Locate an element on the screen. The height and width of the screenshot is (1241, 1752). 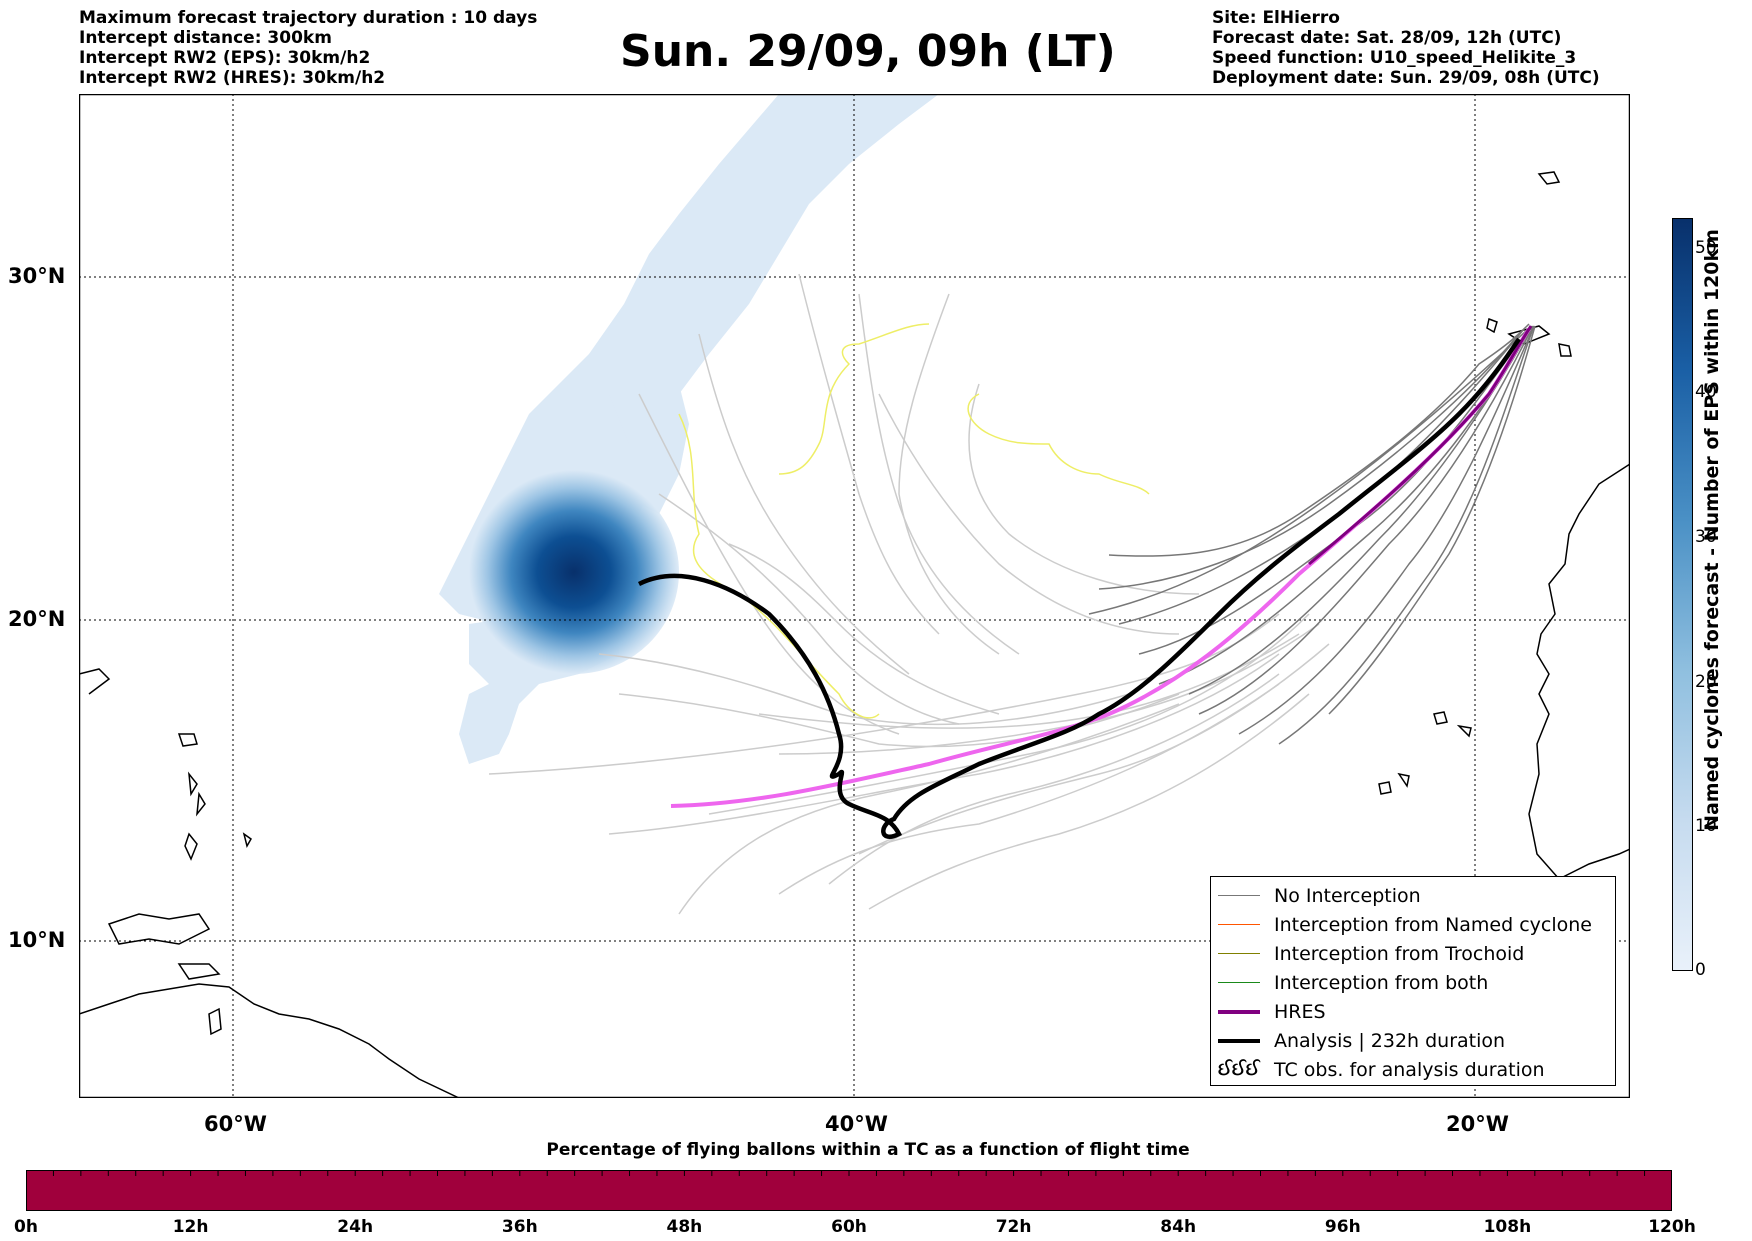
speed-function-text: Speed function: U10_speed_Helikite_3 is located at coordinates (1394, 58).